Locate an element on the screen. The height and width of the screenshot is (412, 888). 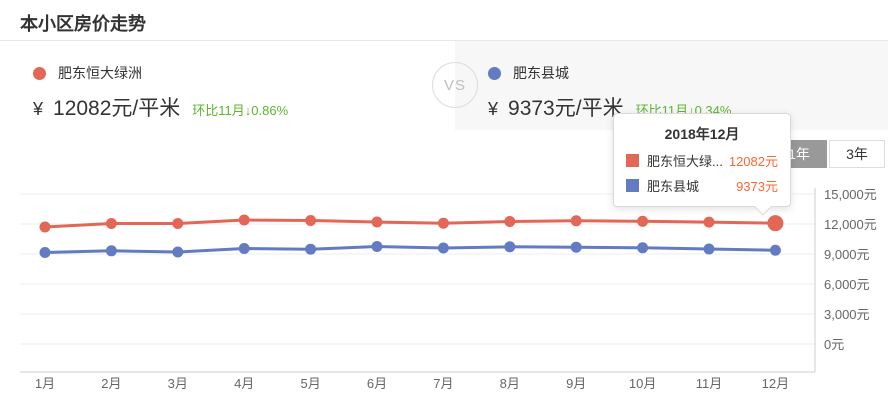
x-axis-label: 9月 is located at coordinates (576, 383).